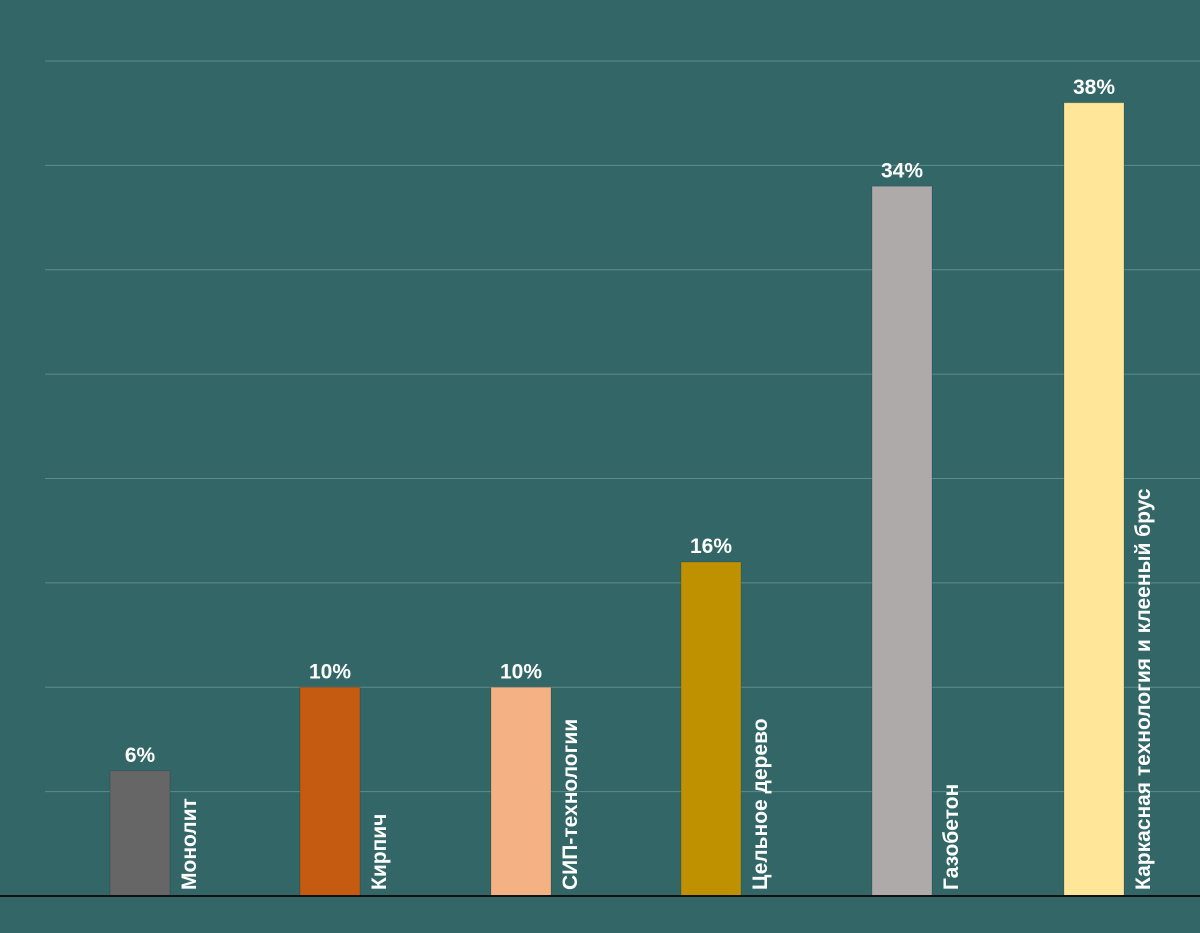 Image resolution: width=1200 pixels, height=933 pixels. What do you see at coordinates (1143, 689) in the screenshot?
I see `category-label: Каркасная технология и клееный брус` at bounding box center [1143, 689].